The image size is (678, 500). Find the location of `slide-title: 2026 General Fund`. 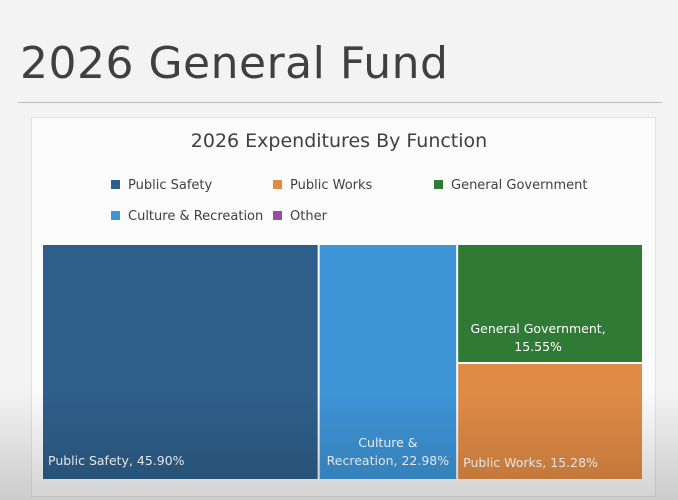

slide-title: 2026 General Fund is located at coordinates (234, 63).